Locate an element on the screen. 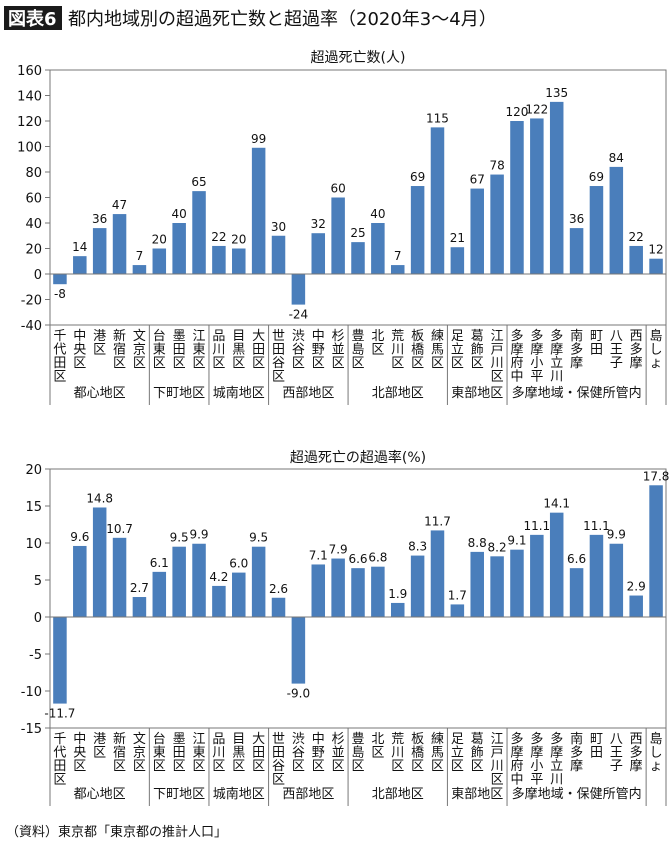 This screenshot has width=670, height=852. category-label: 中央区 is located at coordinates (79, 350).